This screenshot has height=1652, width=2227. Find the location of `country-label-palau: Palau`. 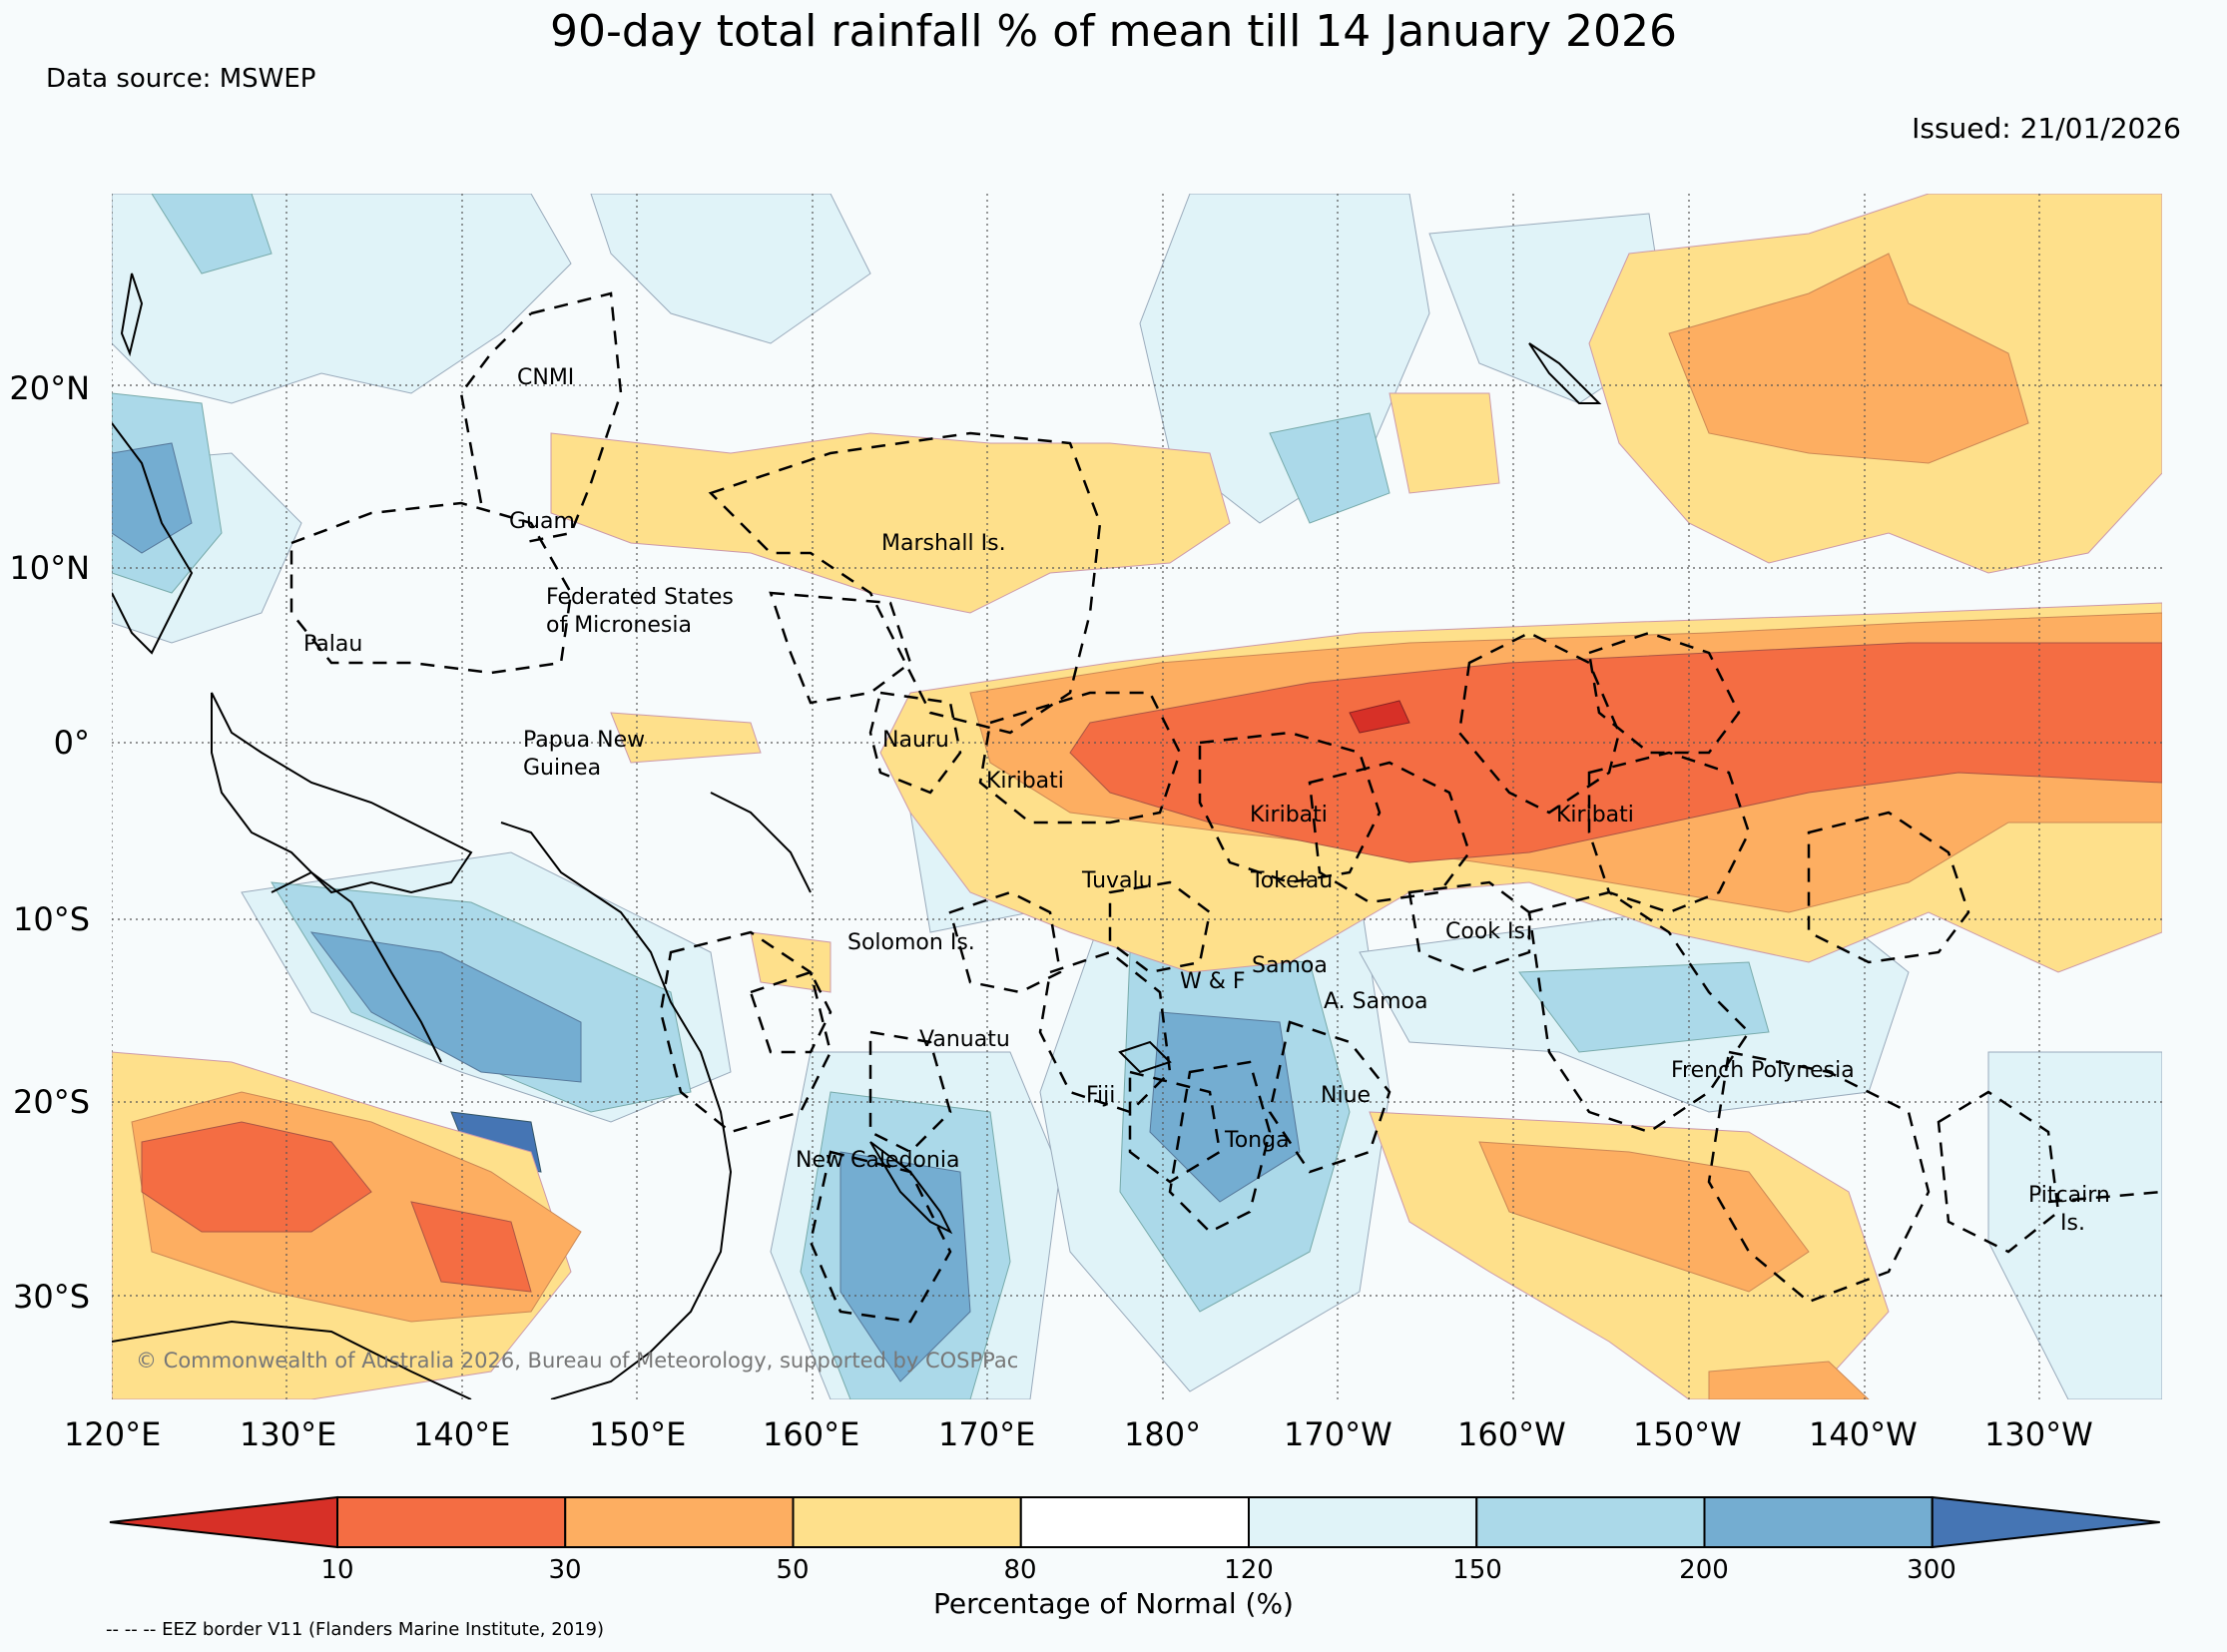

country-label-palau: Palau is located at coordinates (333, 644).